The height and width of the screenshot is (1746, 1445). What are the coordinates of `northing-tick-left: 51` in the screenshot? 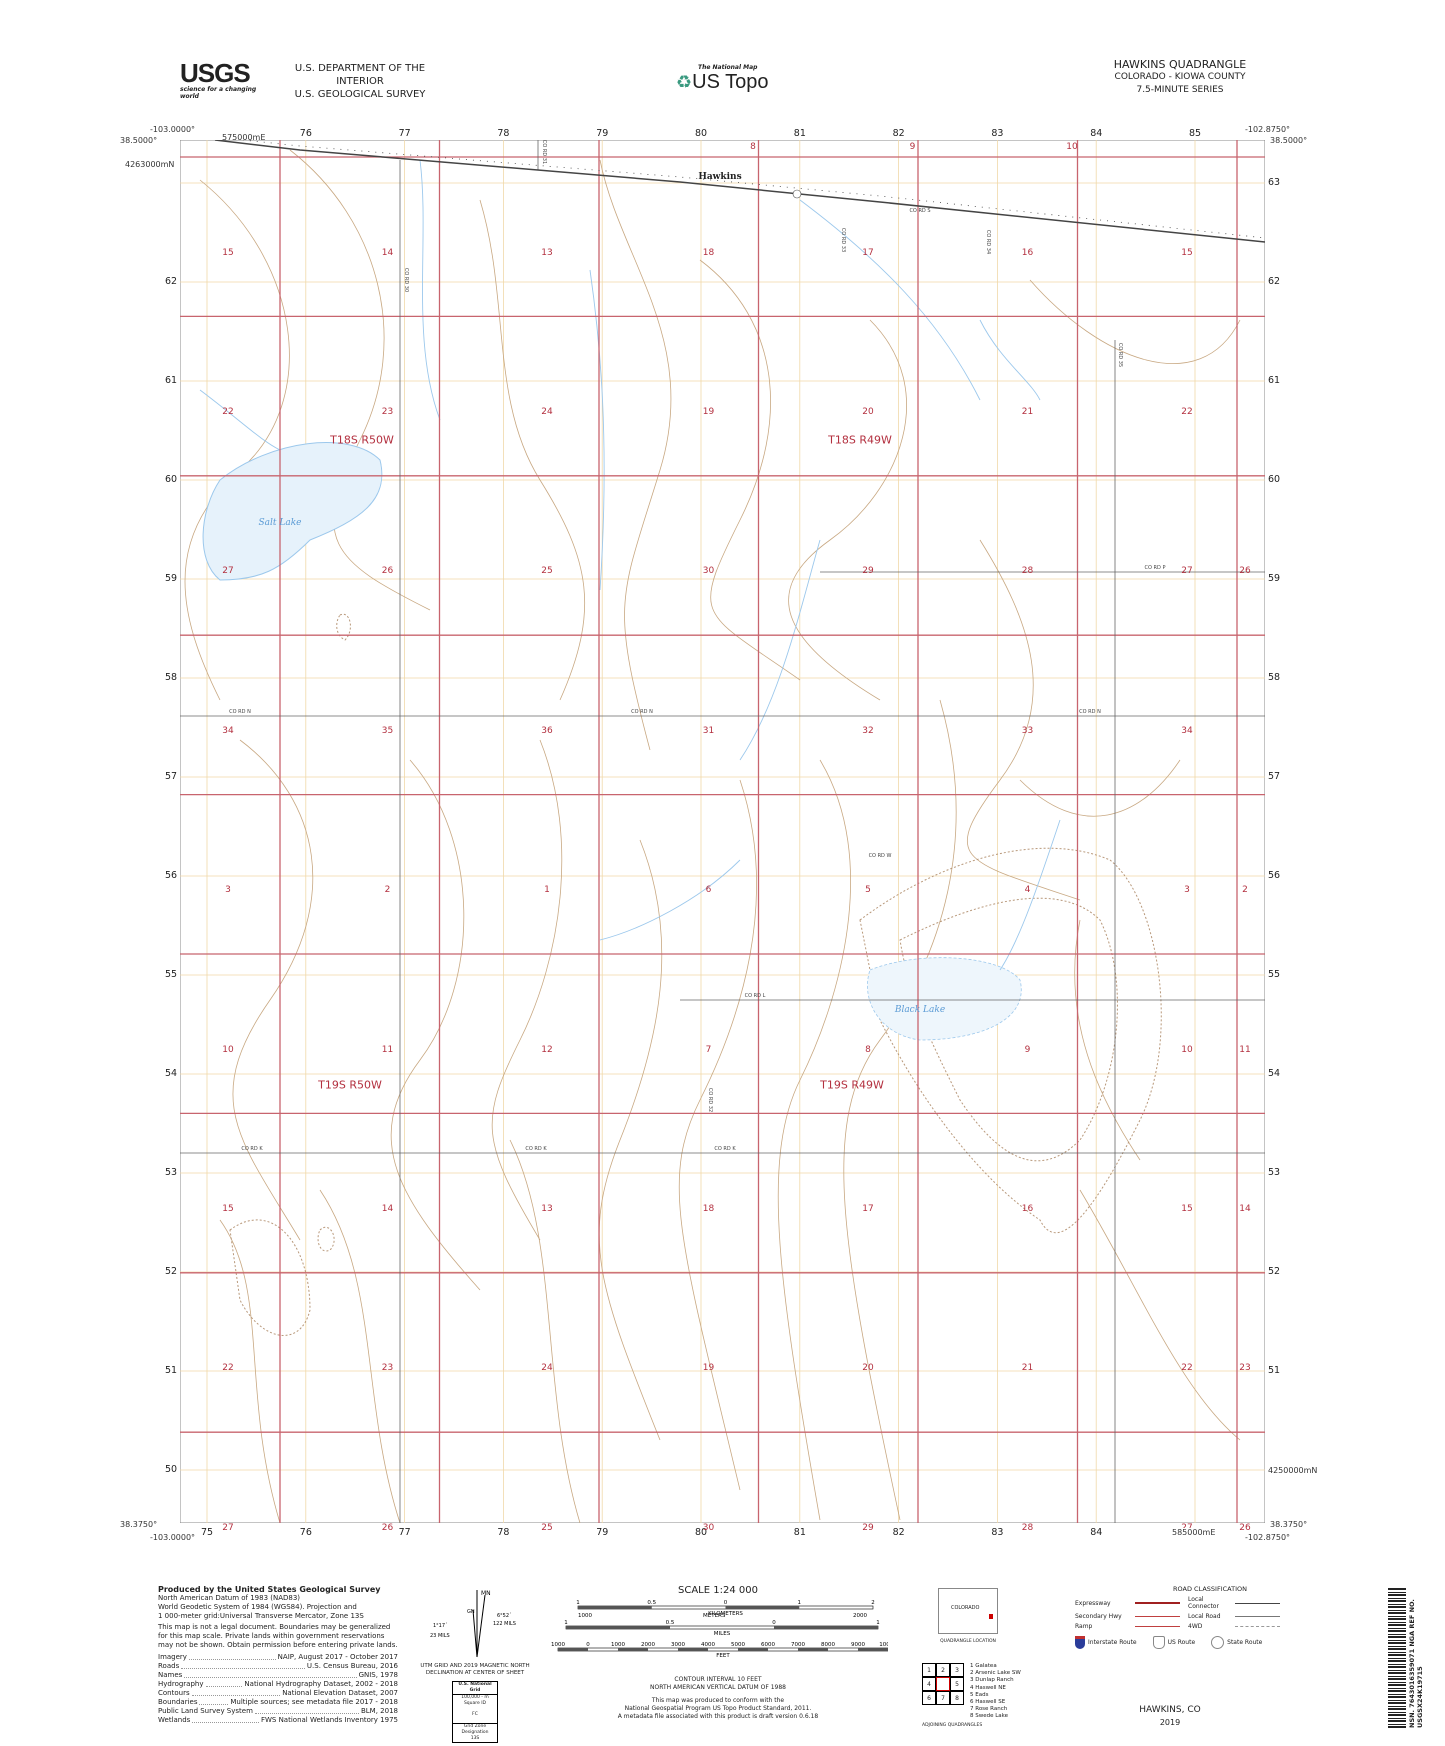 It's located at (171, 1370).